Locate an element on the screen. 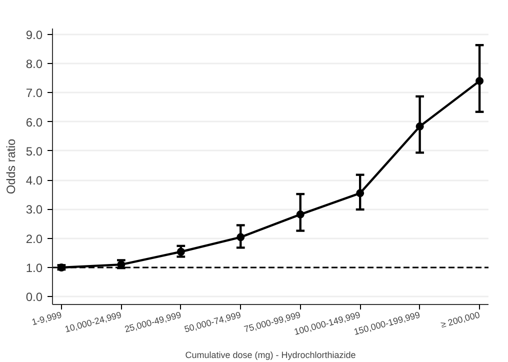 The width and height of the screenshot is (508, 362). y-tick-label: 0.0 is located at coordinates (34, 297).